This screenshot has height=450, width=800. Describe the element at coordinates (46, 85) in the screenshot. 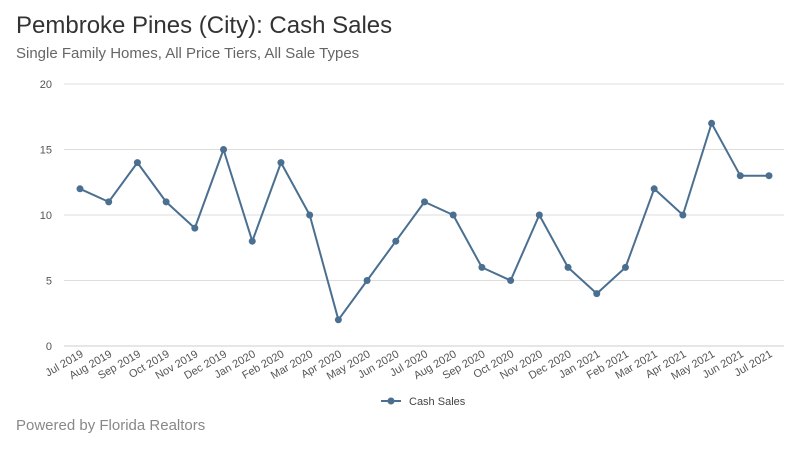

I see `y-tick-label: 20` at that location.